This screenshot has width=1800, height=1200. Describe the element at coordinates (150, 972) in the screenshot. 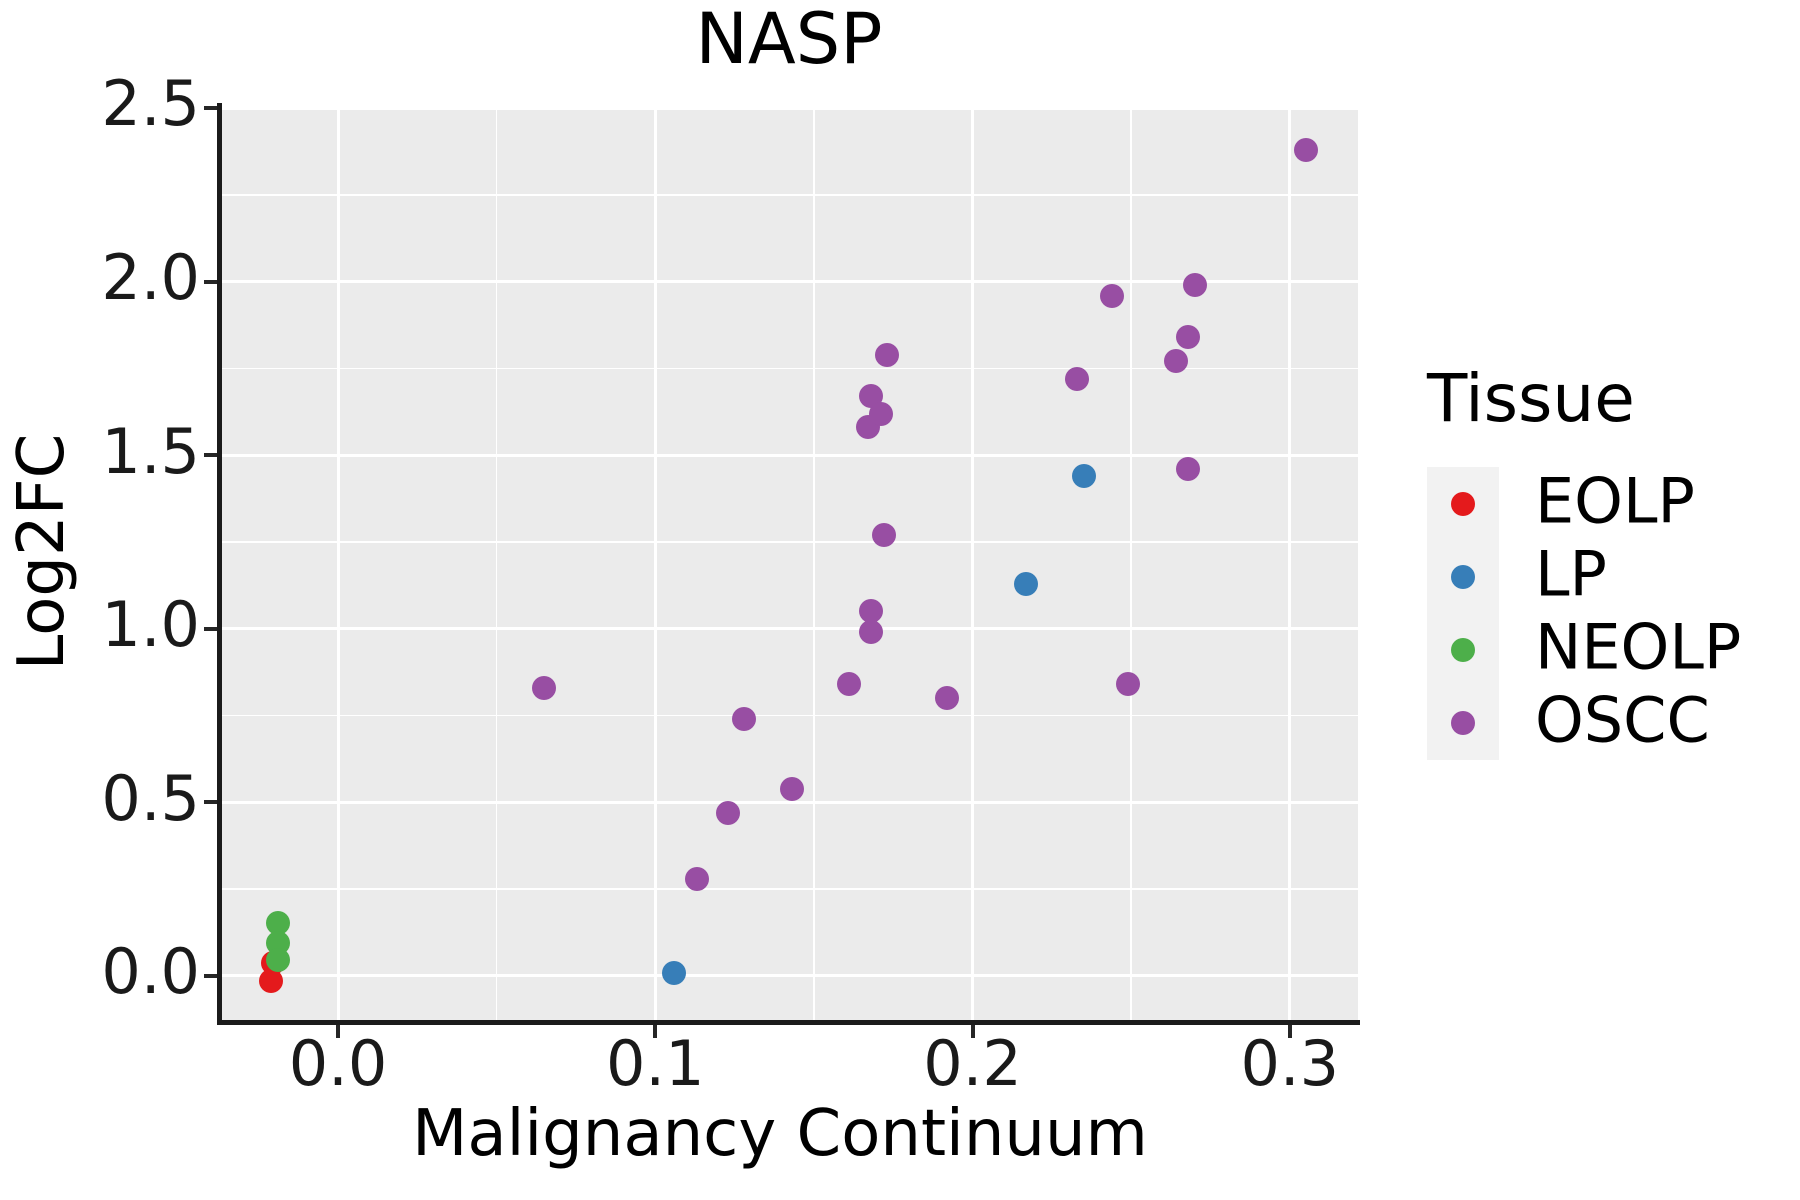

I see `y-tick-label: 0.0` at that location.